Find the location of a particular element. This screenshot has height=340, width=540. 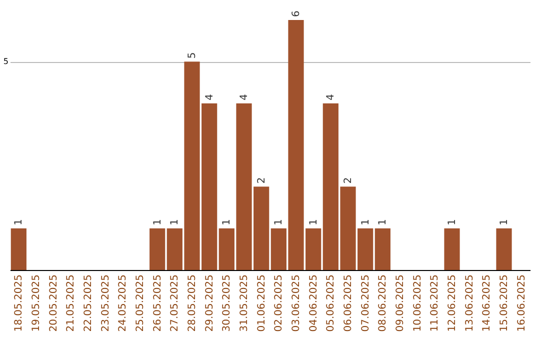

data-label: 6 is located at coordinates (296, 13).